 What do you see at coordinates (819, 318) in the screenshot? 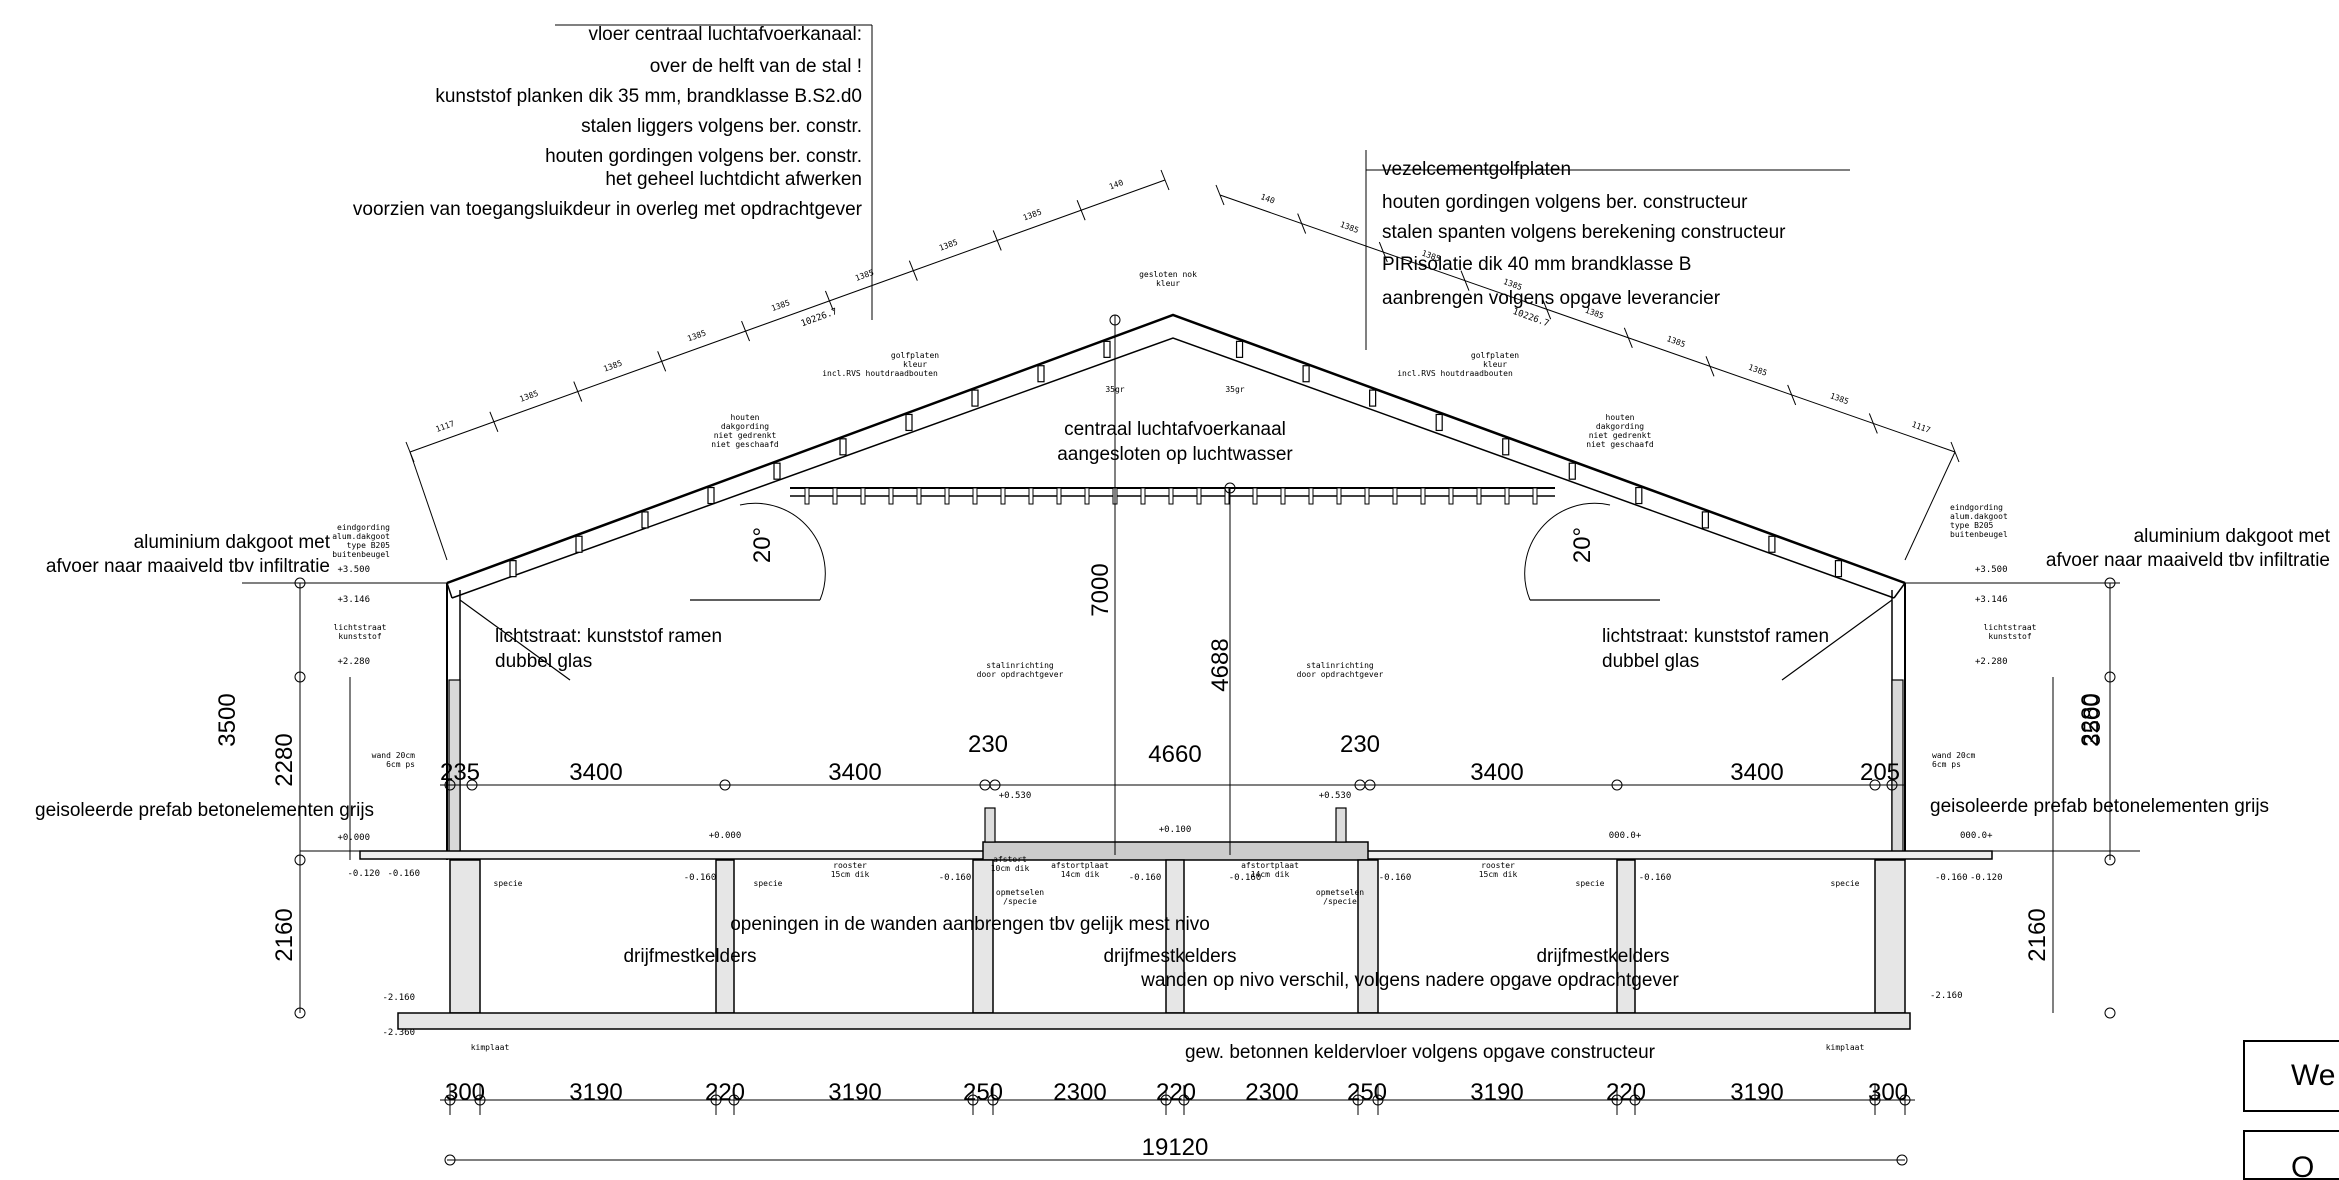
I see `roof-total-left: 10226.7` at bounding box center [819, 318].